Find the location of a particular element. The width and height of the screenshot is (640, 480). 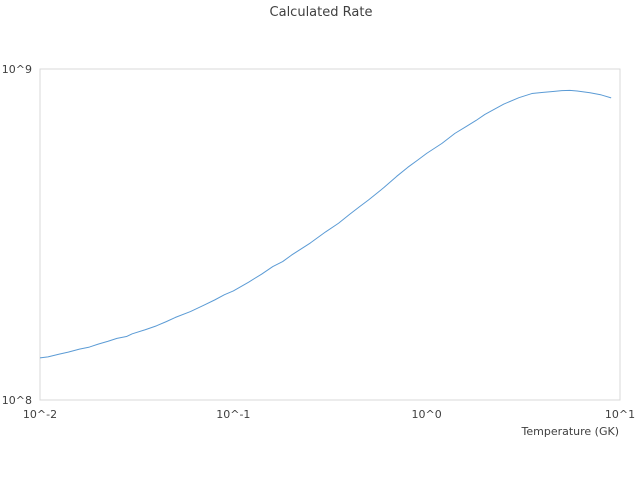

chart-title: Calculated Rate is located at coordinates (321, 12).